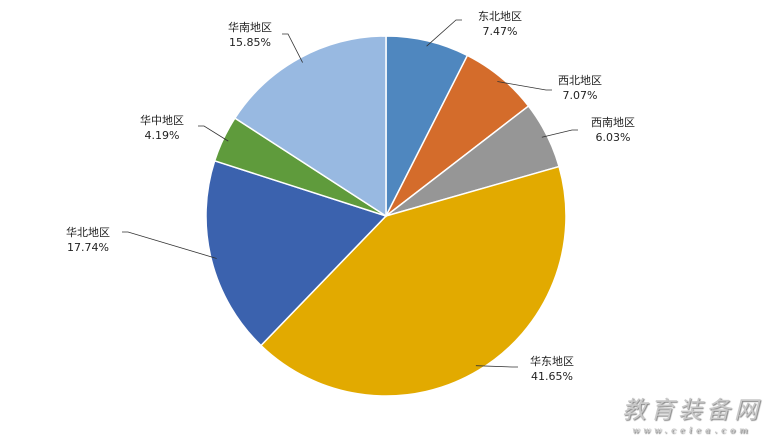  Describe the element at coordinates (162, 135) in the screenshot. I see `slice-percent: 4.19%` at that location.